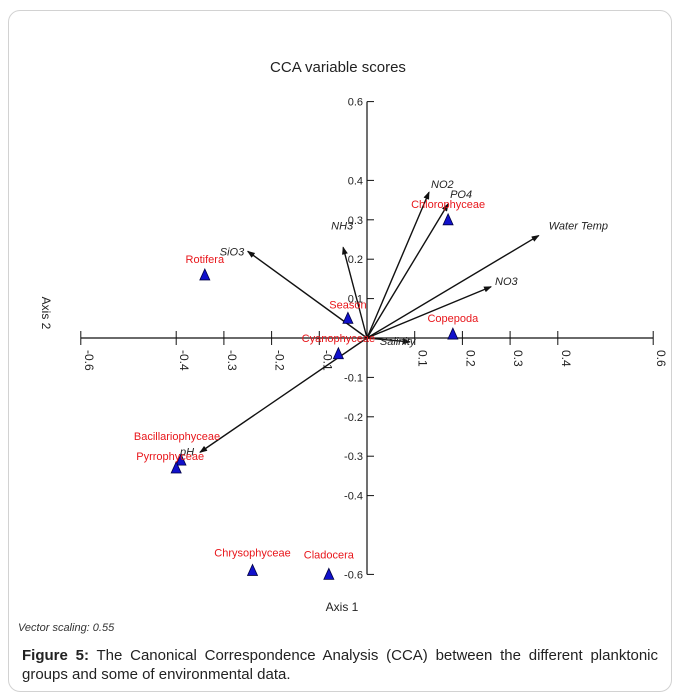 The height and width of the screenshot is (700, 681). What do you see at coordinates (453, 319) in the screenshot?
I see `species-label: Copepoda` at bounding box center [453, 319].